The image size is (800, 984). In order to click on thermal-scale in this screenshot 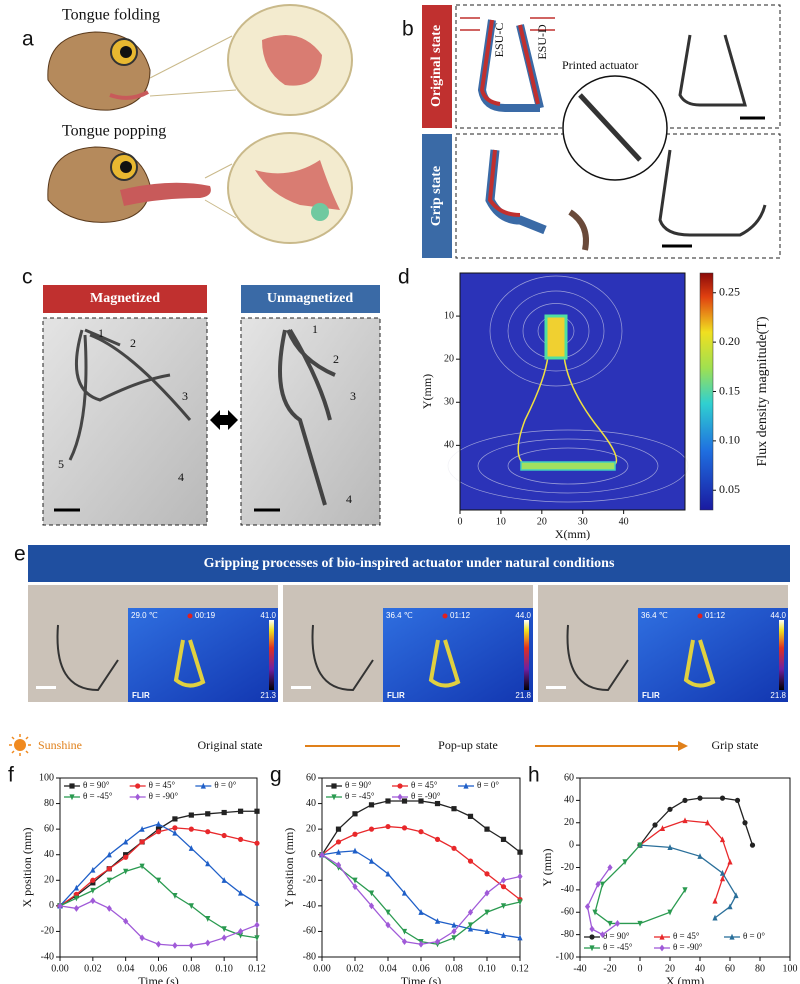, I will do `click(271, 655)`.